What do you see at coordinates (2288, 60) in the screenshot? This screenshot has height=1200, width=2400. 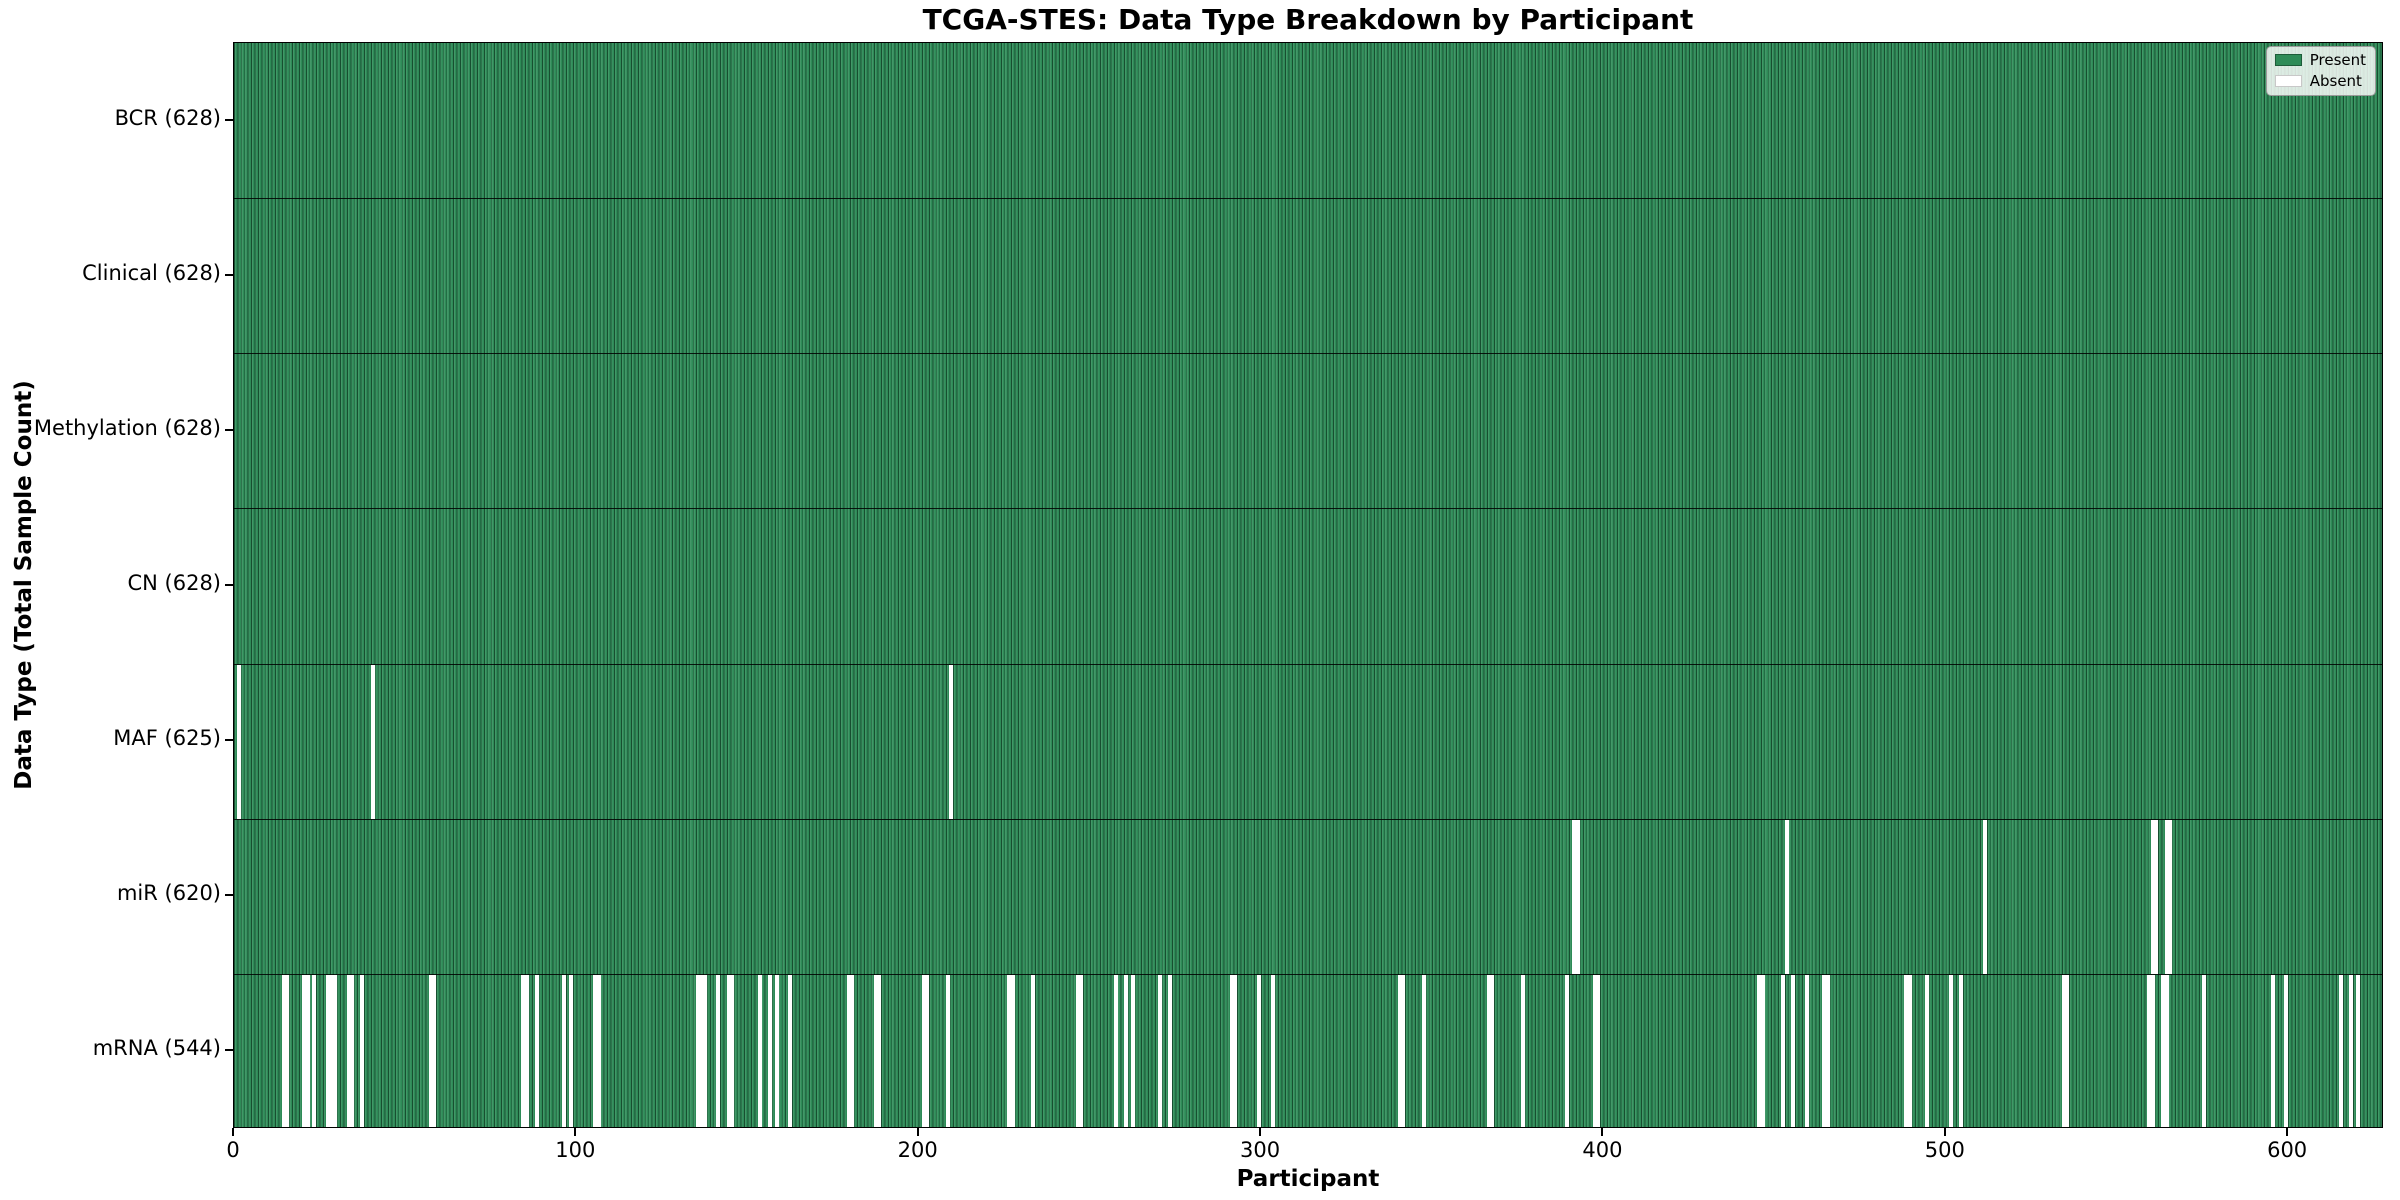 I see `legend-swatch-present` at bounding box center [2288, 60].